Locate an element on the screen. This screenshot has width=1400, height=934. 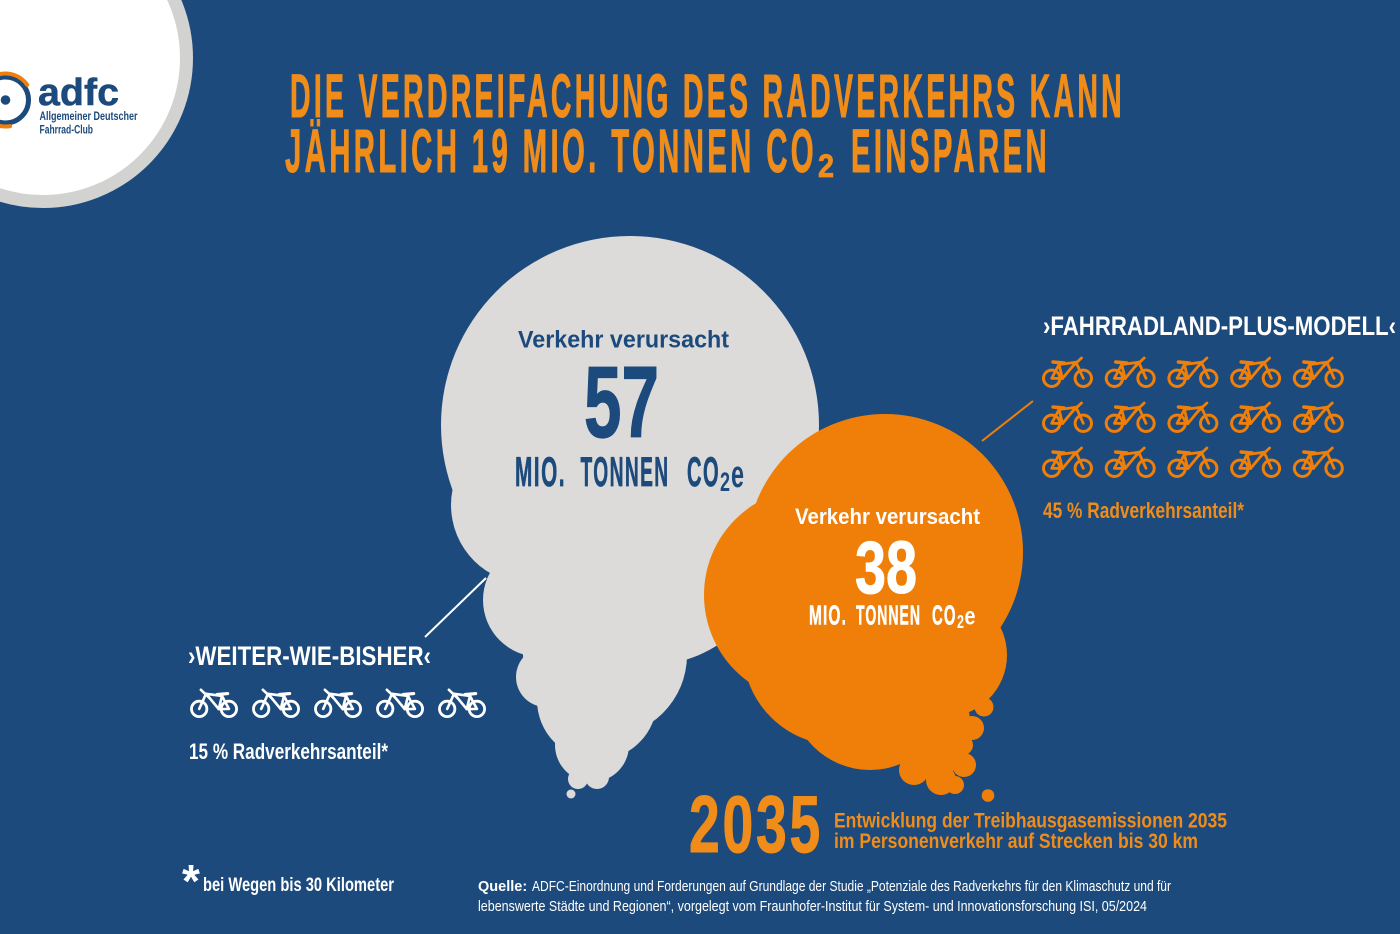
svg-text: 15 % Radverkehrsanteil* is located at coordinates (288, 751).